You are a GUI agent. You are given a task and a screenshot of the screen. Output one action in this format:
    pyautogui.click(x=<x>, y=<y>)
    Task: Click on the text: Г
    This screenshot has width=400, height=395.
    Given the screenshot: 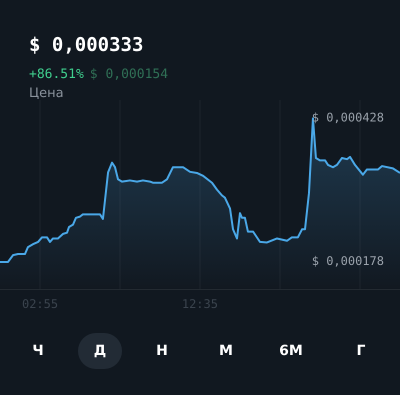 What is the action you would take?
    pyautogui.click(x=361, y=351)
    